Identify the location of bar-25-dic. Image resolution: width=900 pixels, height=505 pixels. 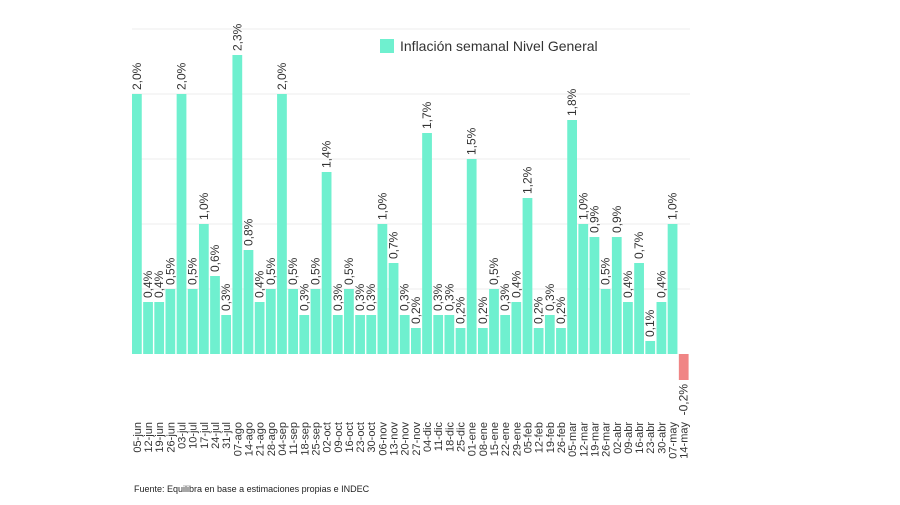
(460, 341).